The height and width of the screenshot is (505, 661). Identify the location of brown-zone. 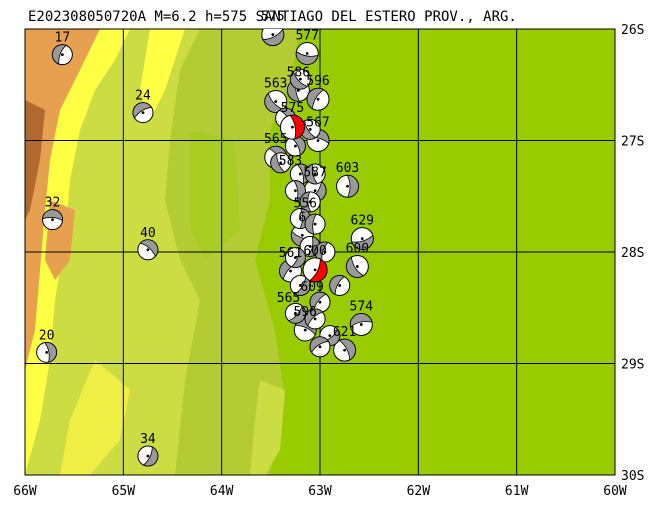
(35, 160).